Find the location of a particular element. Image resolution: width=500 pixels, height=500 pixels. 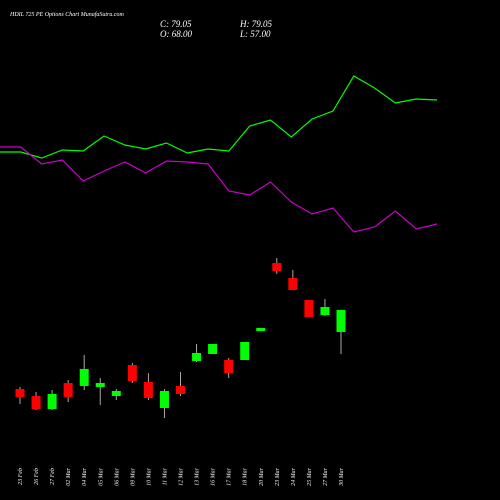

x-tick-label: 25 Mar is located at coordinates (310, 476).